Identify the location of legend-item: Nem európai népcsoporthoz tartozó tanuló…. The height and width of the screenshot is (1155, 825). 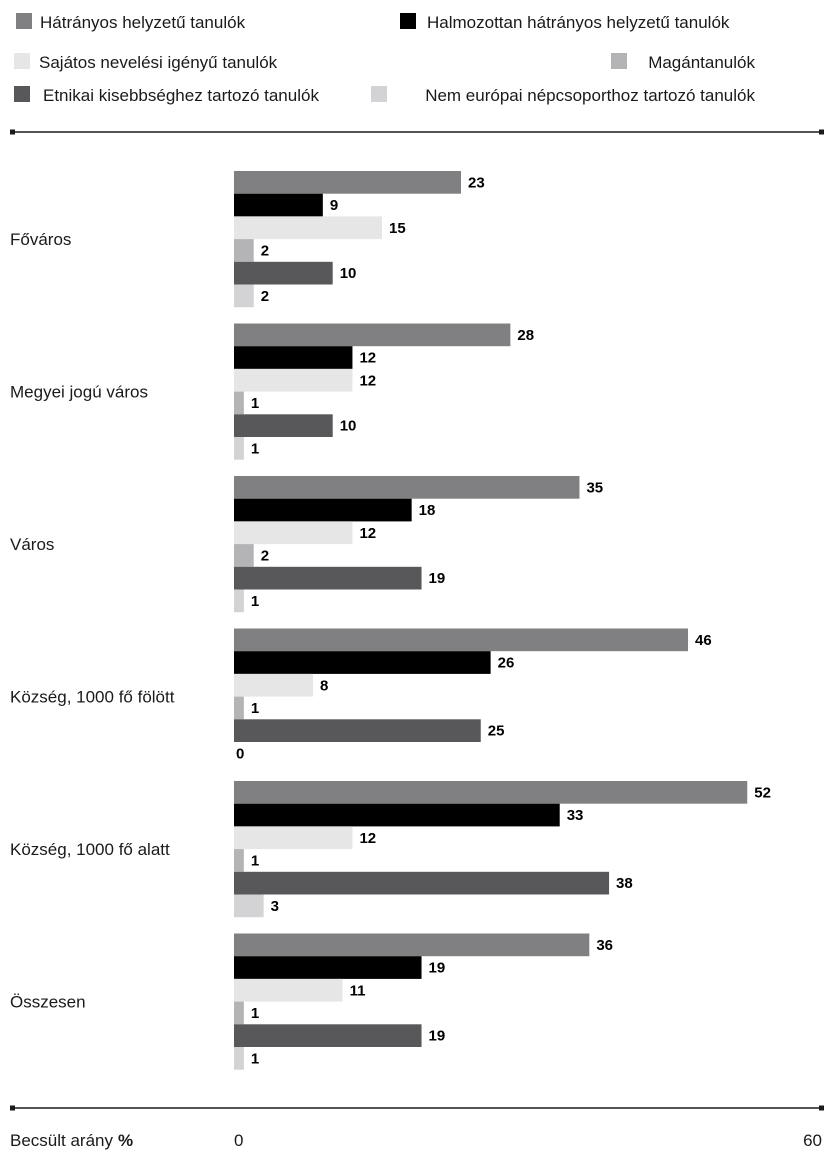
(563, 95).